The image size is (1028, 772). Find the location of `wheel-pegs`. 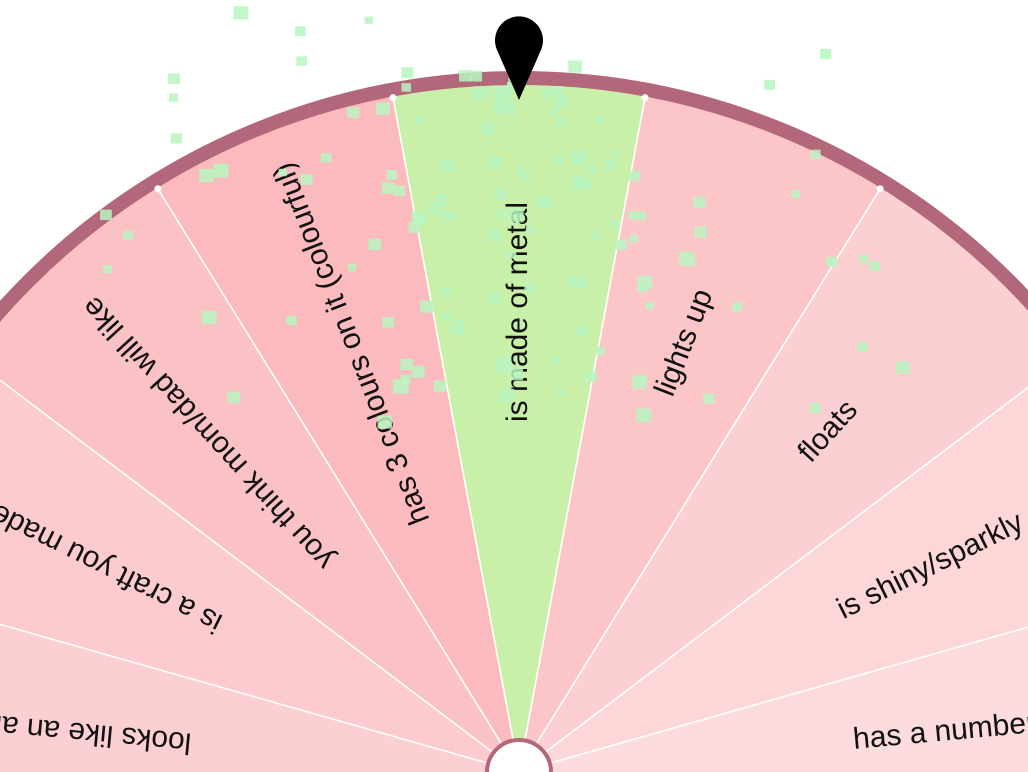

wheel-pegs is located at coordinates (519, 143).